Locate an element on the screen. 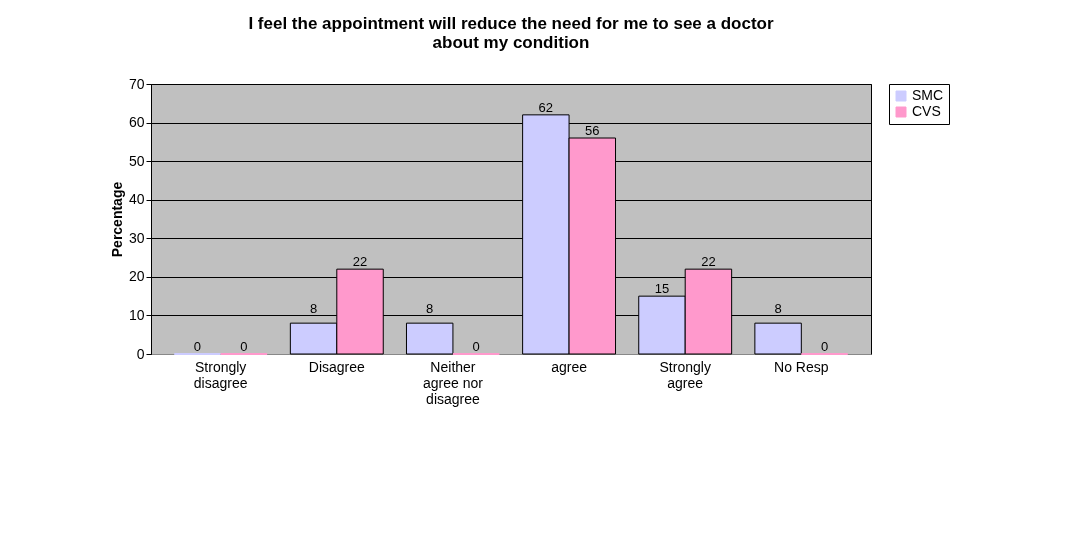 The height and width of the screenshot is (544, 1086). data-label: 62 is located at coordinates (546, 107).